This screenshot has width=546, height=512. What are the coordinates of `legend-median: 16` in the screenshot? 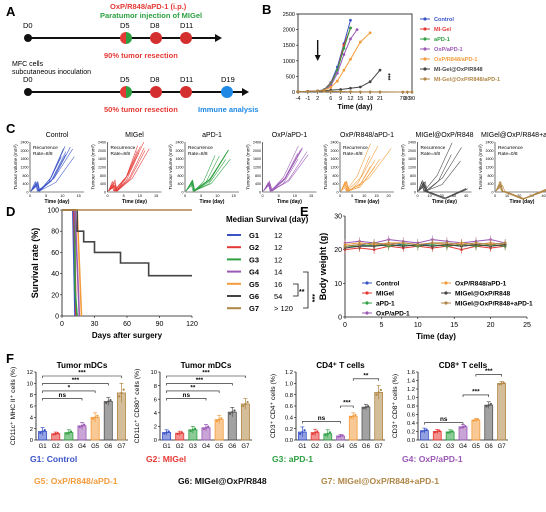 It's located at (278, 284).